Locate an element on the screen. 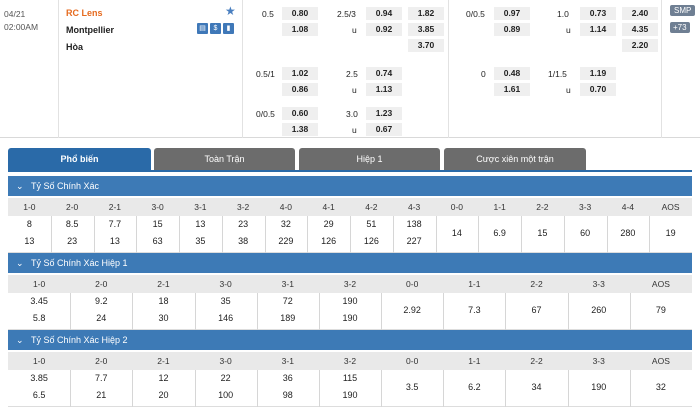 The width and height of the screenshot is (700, 413). away-team: Montpellier is located at coordinates (90, 30).